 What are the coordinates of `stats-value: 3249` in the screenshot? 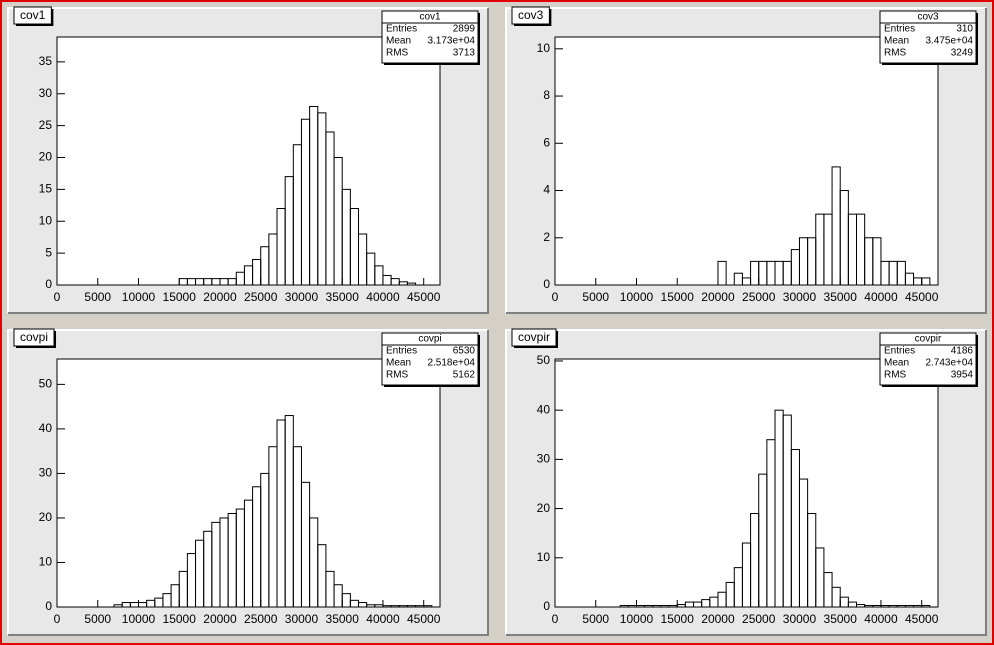 It's located at (962, 53).